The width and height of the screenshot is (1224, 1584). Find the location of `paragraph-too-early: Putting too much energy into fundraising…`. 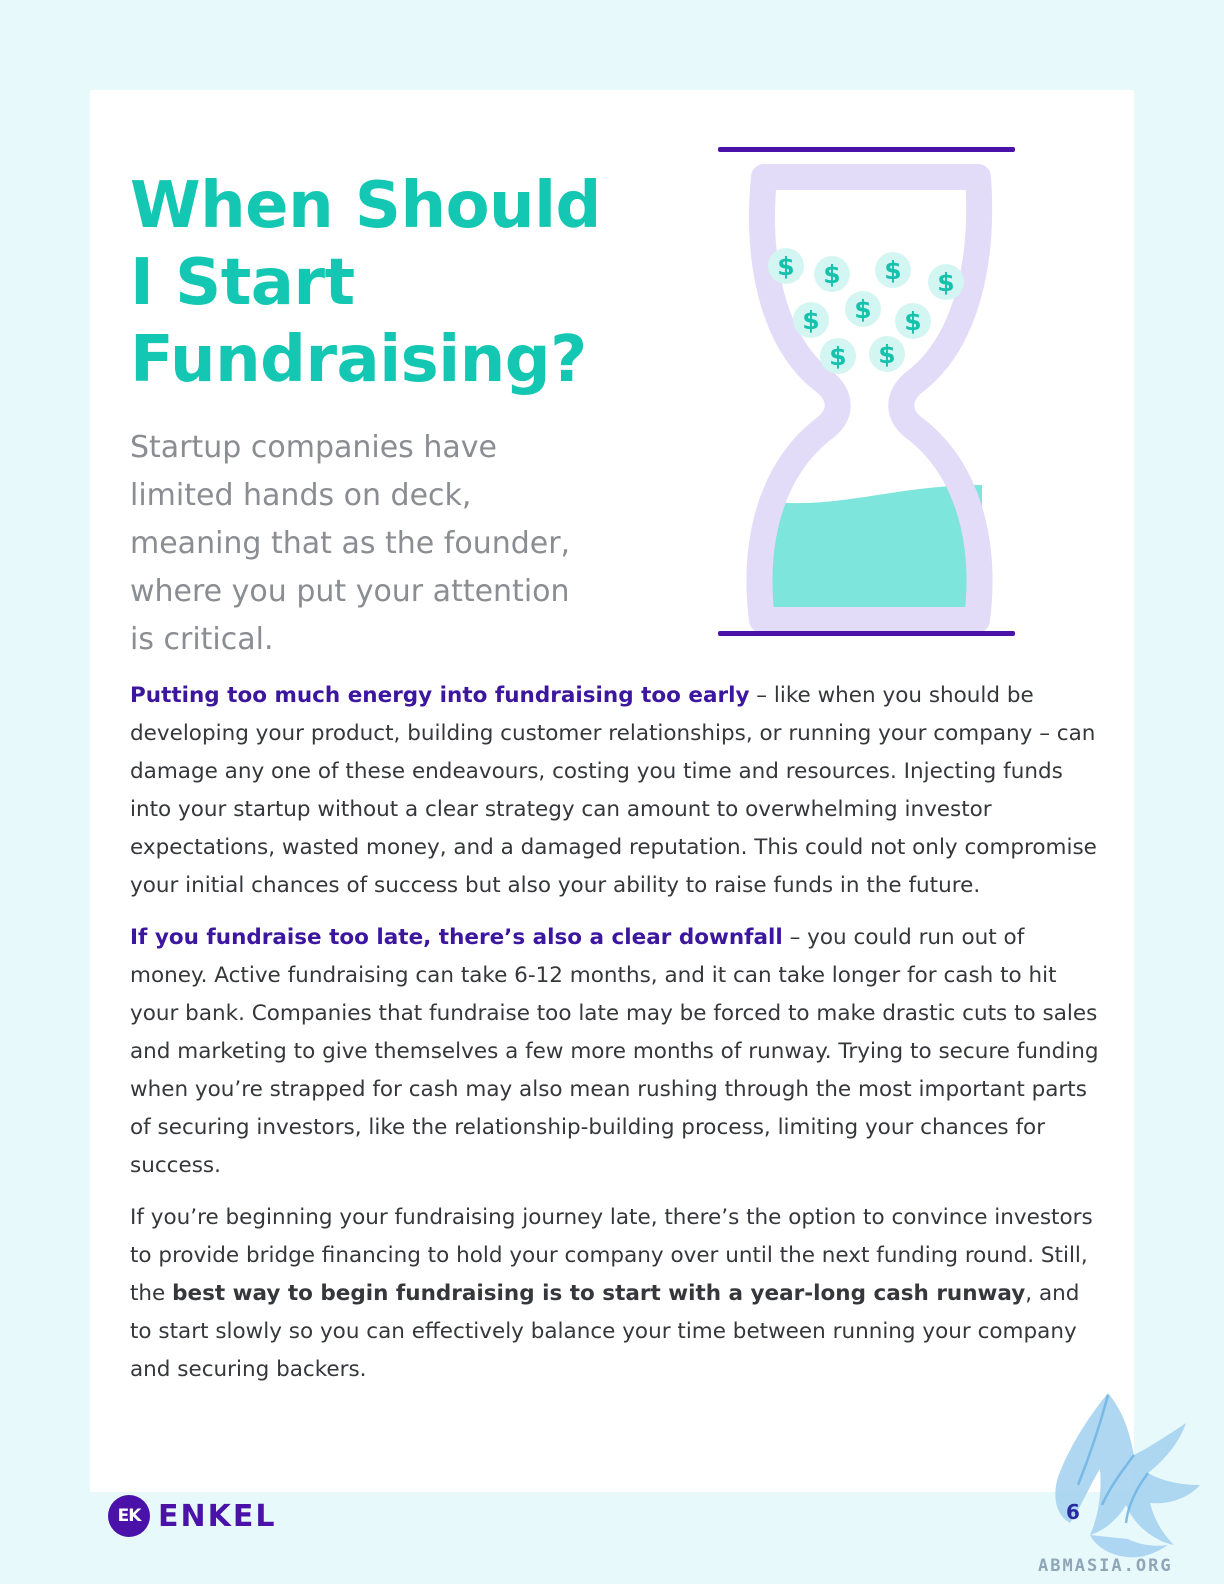

paragraph-too-early: Putting too much energy into fundraising… is located at coordinates (617, 791).